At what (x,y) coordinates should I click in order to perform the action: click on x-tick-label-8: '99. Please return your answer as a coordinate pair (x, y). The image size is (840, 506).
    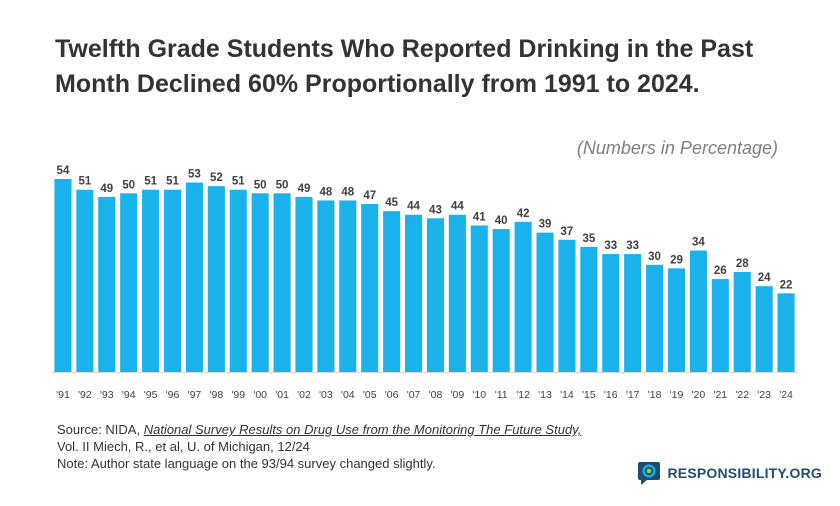
    Looking at the image, I should click on (238, 395).